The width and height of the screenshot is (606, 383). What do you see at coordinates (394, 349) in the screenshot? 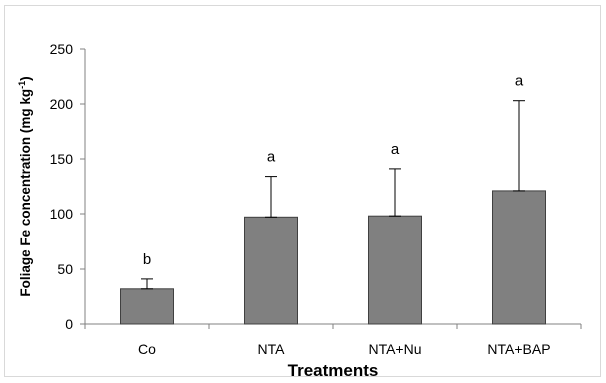
I see `x-tick-label: NTA+Nu` at bounding box center [394, 349].